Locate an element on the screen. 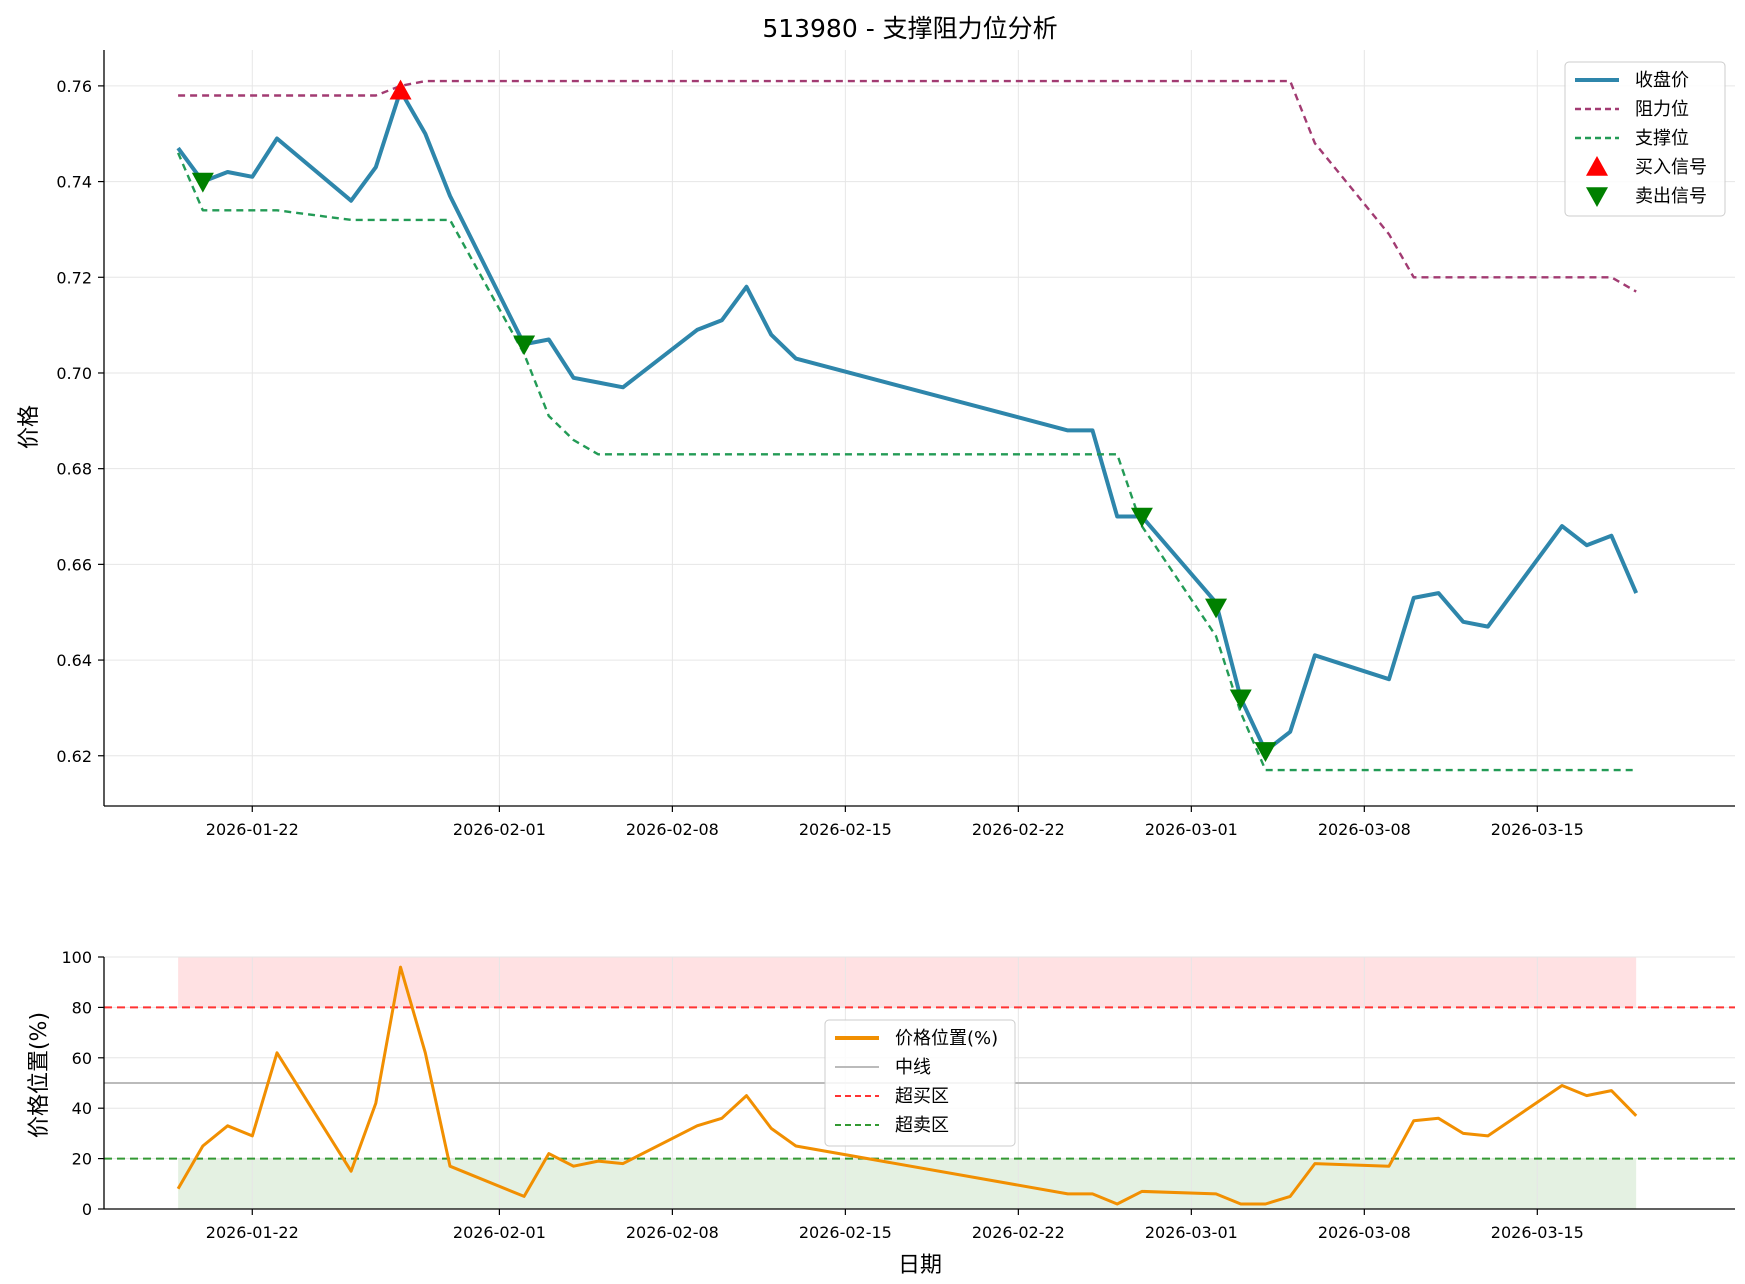 This screenshot has width=1745, height=1284. p0-y-tick-label-3: 0.68 is located at coordinates (74, 469).